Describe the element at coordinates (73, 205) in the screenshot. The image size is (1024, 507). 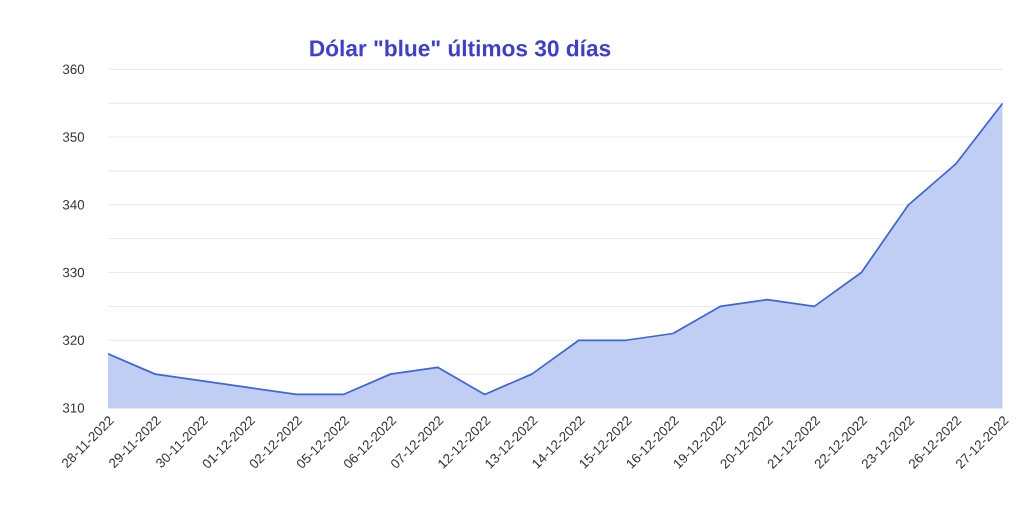
I see `y-tick-label: 340` at that location.